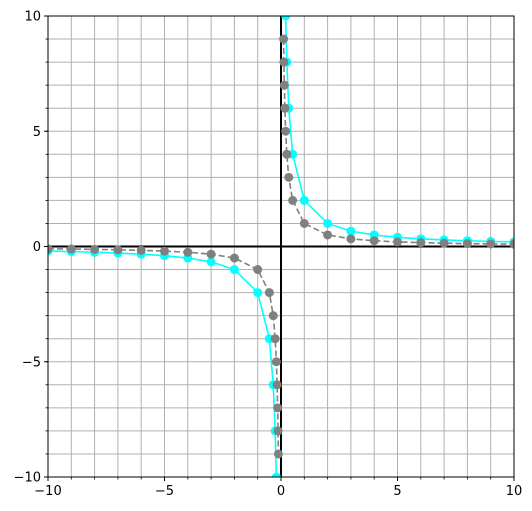  I want to click on y-tick-label: −10, so click(27, 478).